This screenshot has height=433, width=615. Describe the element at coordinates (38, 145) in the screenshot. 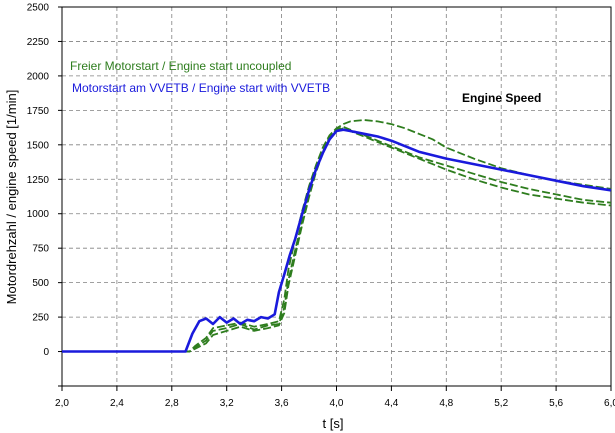

I see `y-tick-label: 1500` at that location.